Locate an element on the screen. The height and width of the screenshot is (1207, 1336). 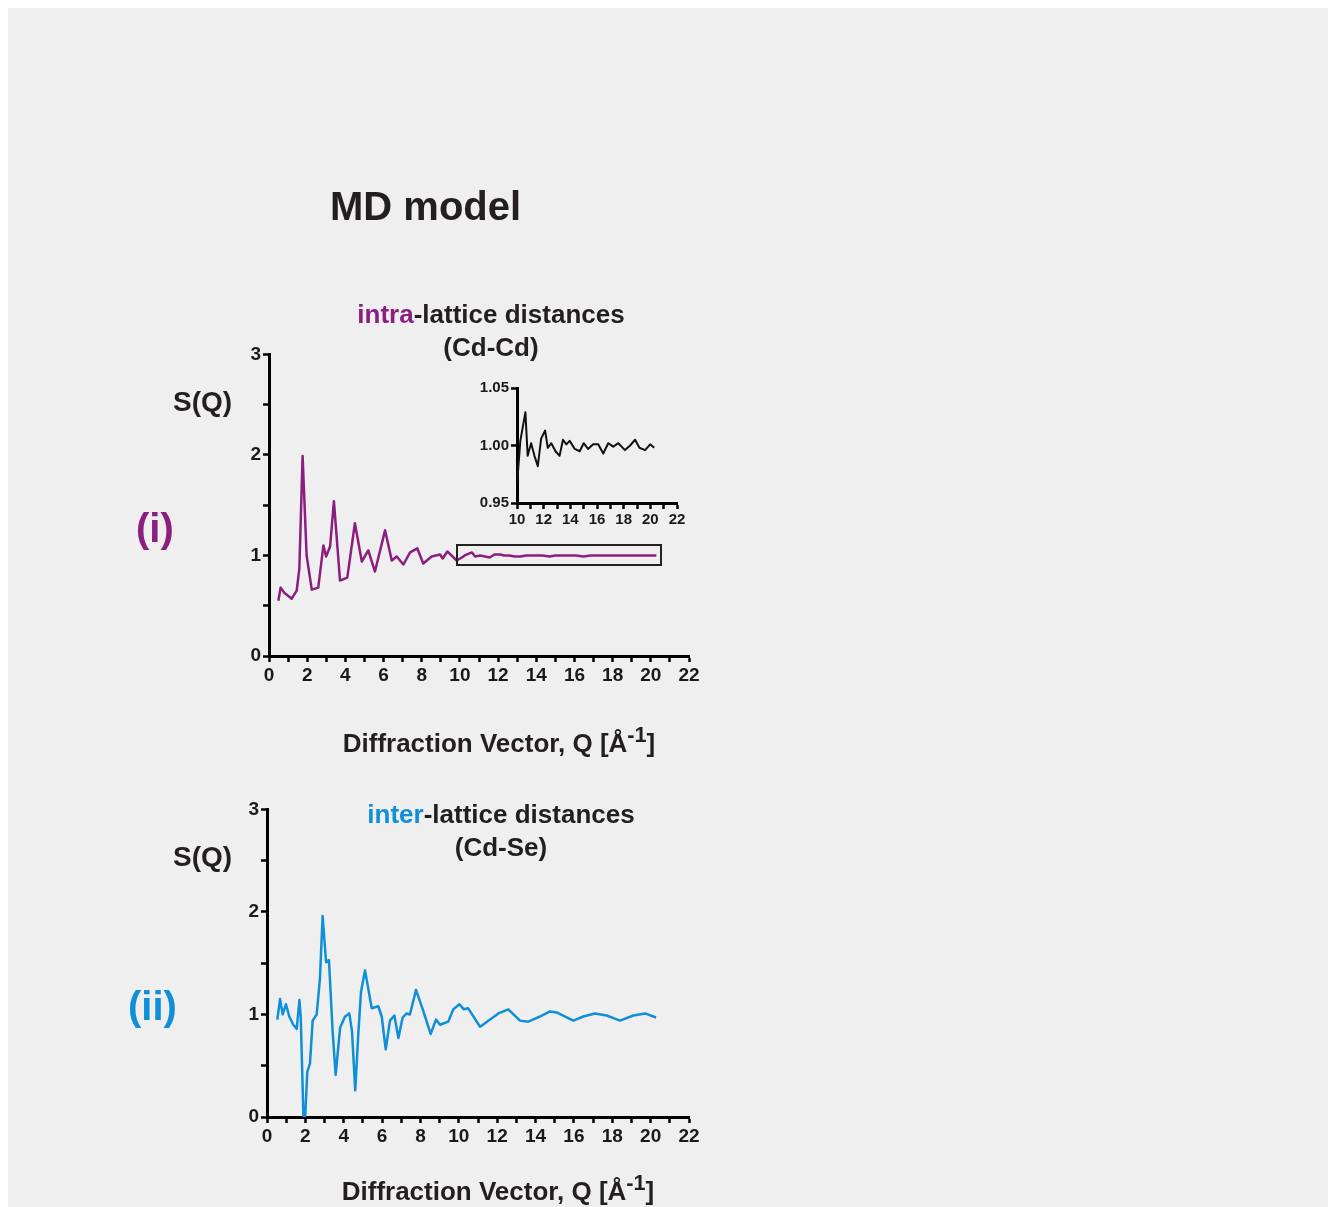
text: (ii) is located at coordinates (152, 1006).